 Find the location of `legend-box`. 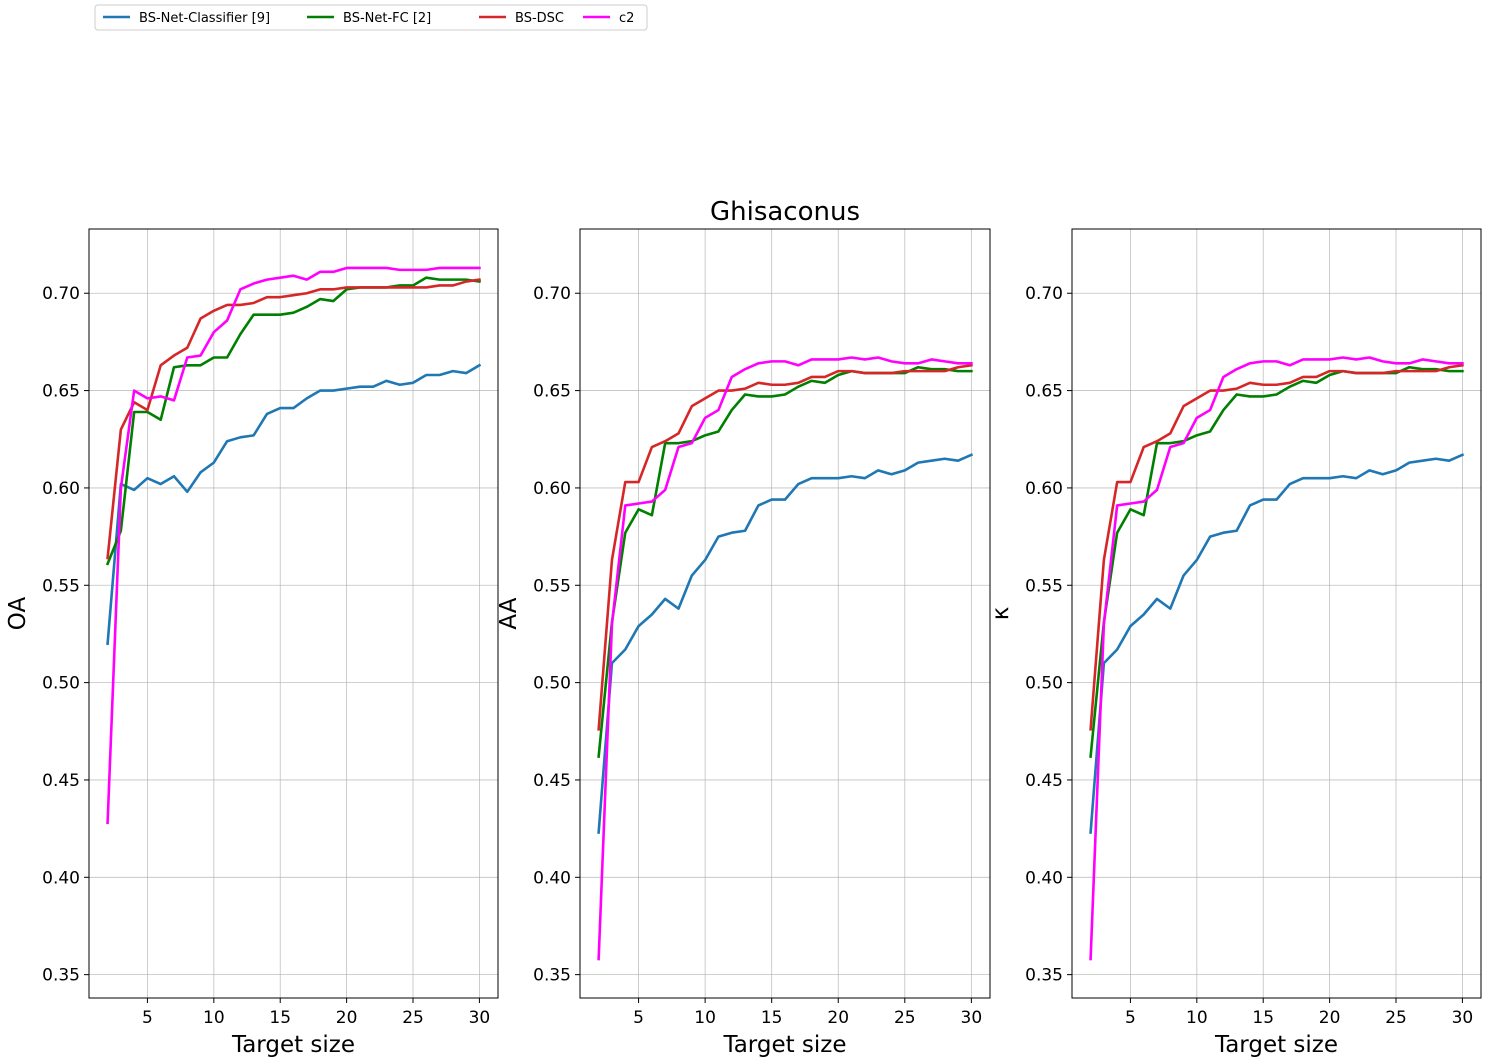

legend-box is located at coordinates (371, 17).